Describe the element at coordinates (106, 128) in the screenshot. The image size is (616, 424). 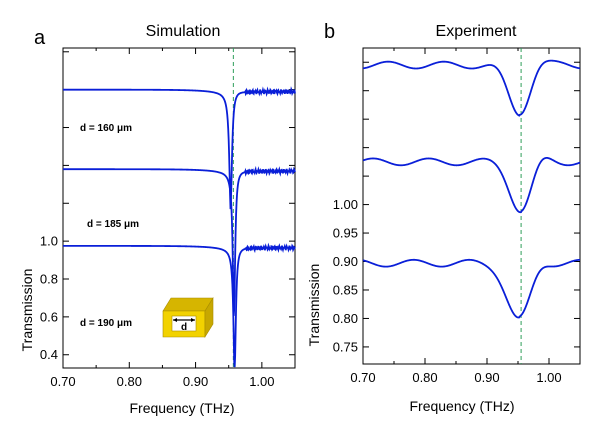
I see `panel-a-label-160: d = 160 μm` at that location.